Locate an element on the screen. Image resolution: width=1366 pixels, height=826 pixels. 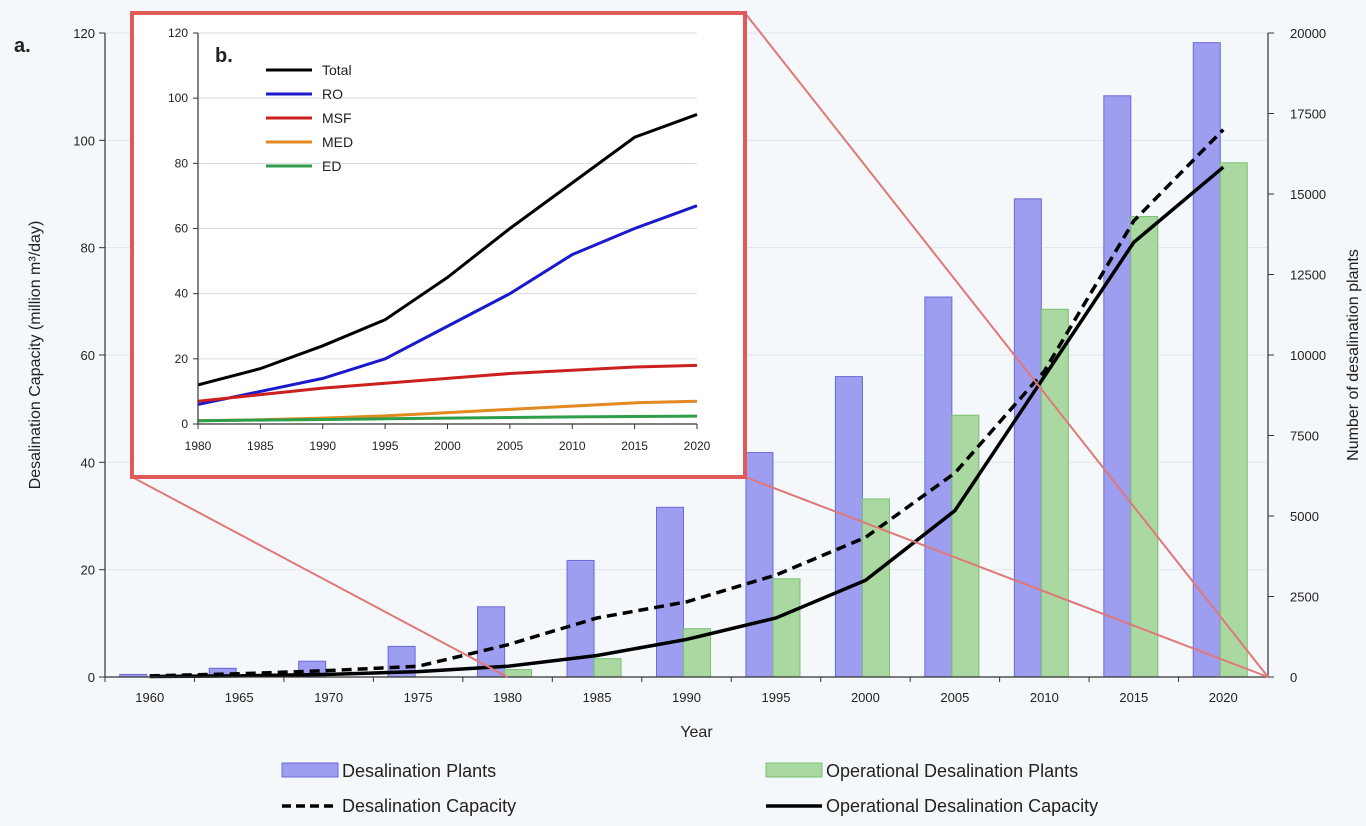
inset-legend-label: MED is located at coordinates (337, 142).